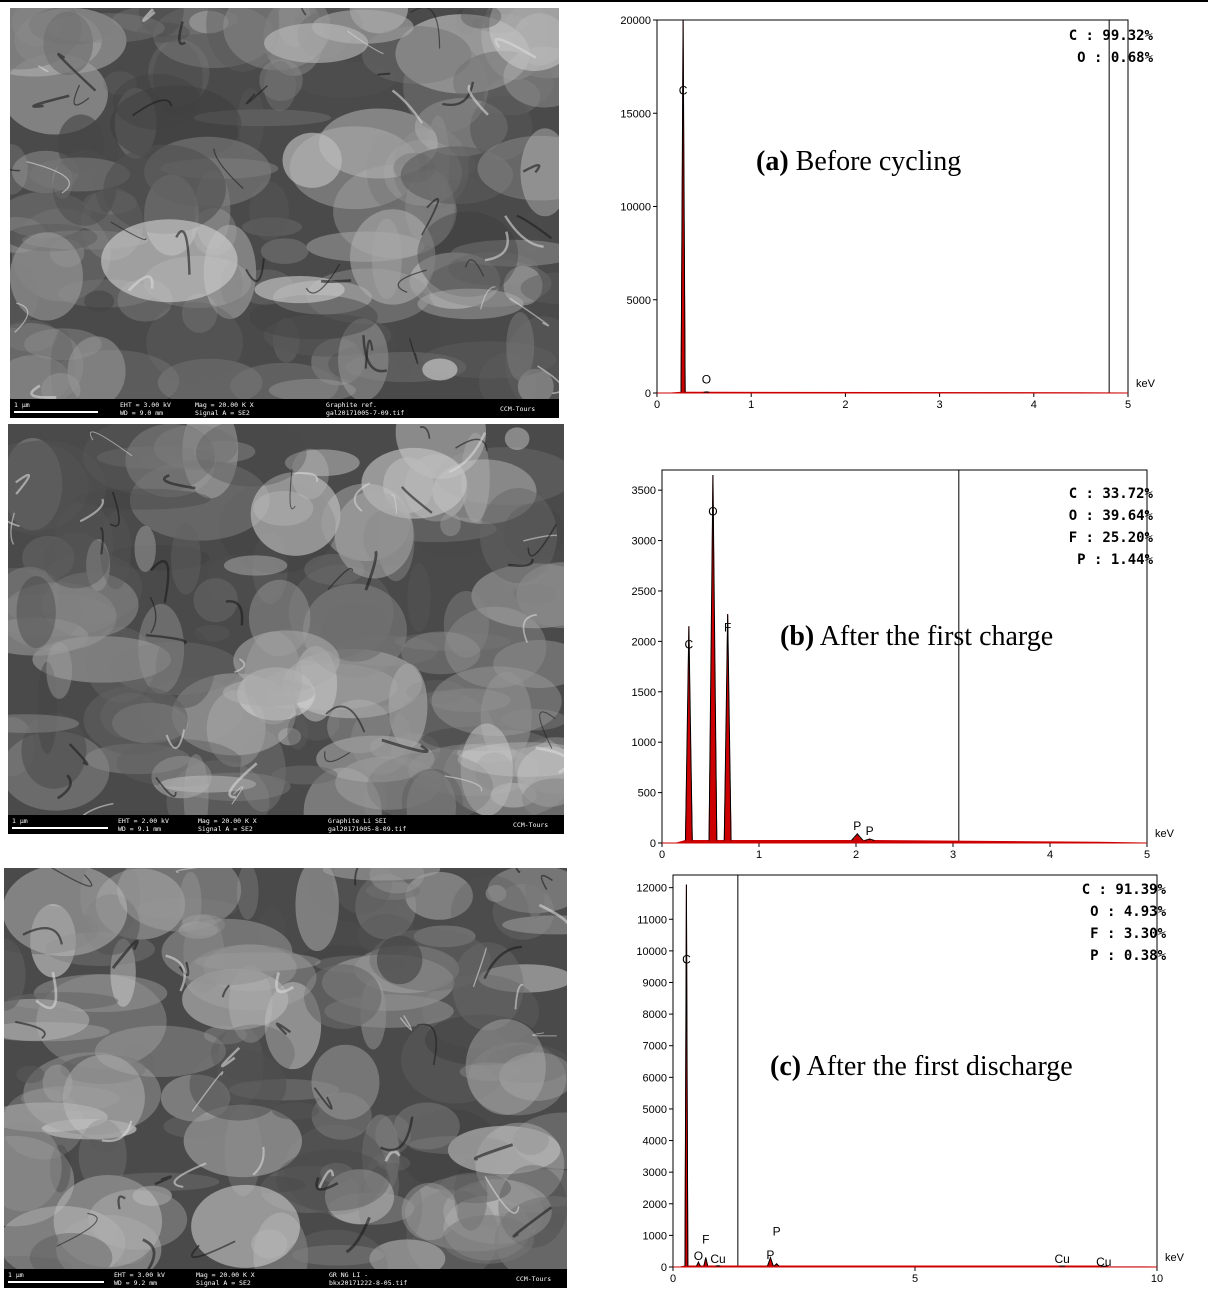  I want to click on composition-line: P : 1.44%, so click(1115, 560).